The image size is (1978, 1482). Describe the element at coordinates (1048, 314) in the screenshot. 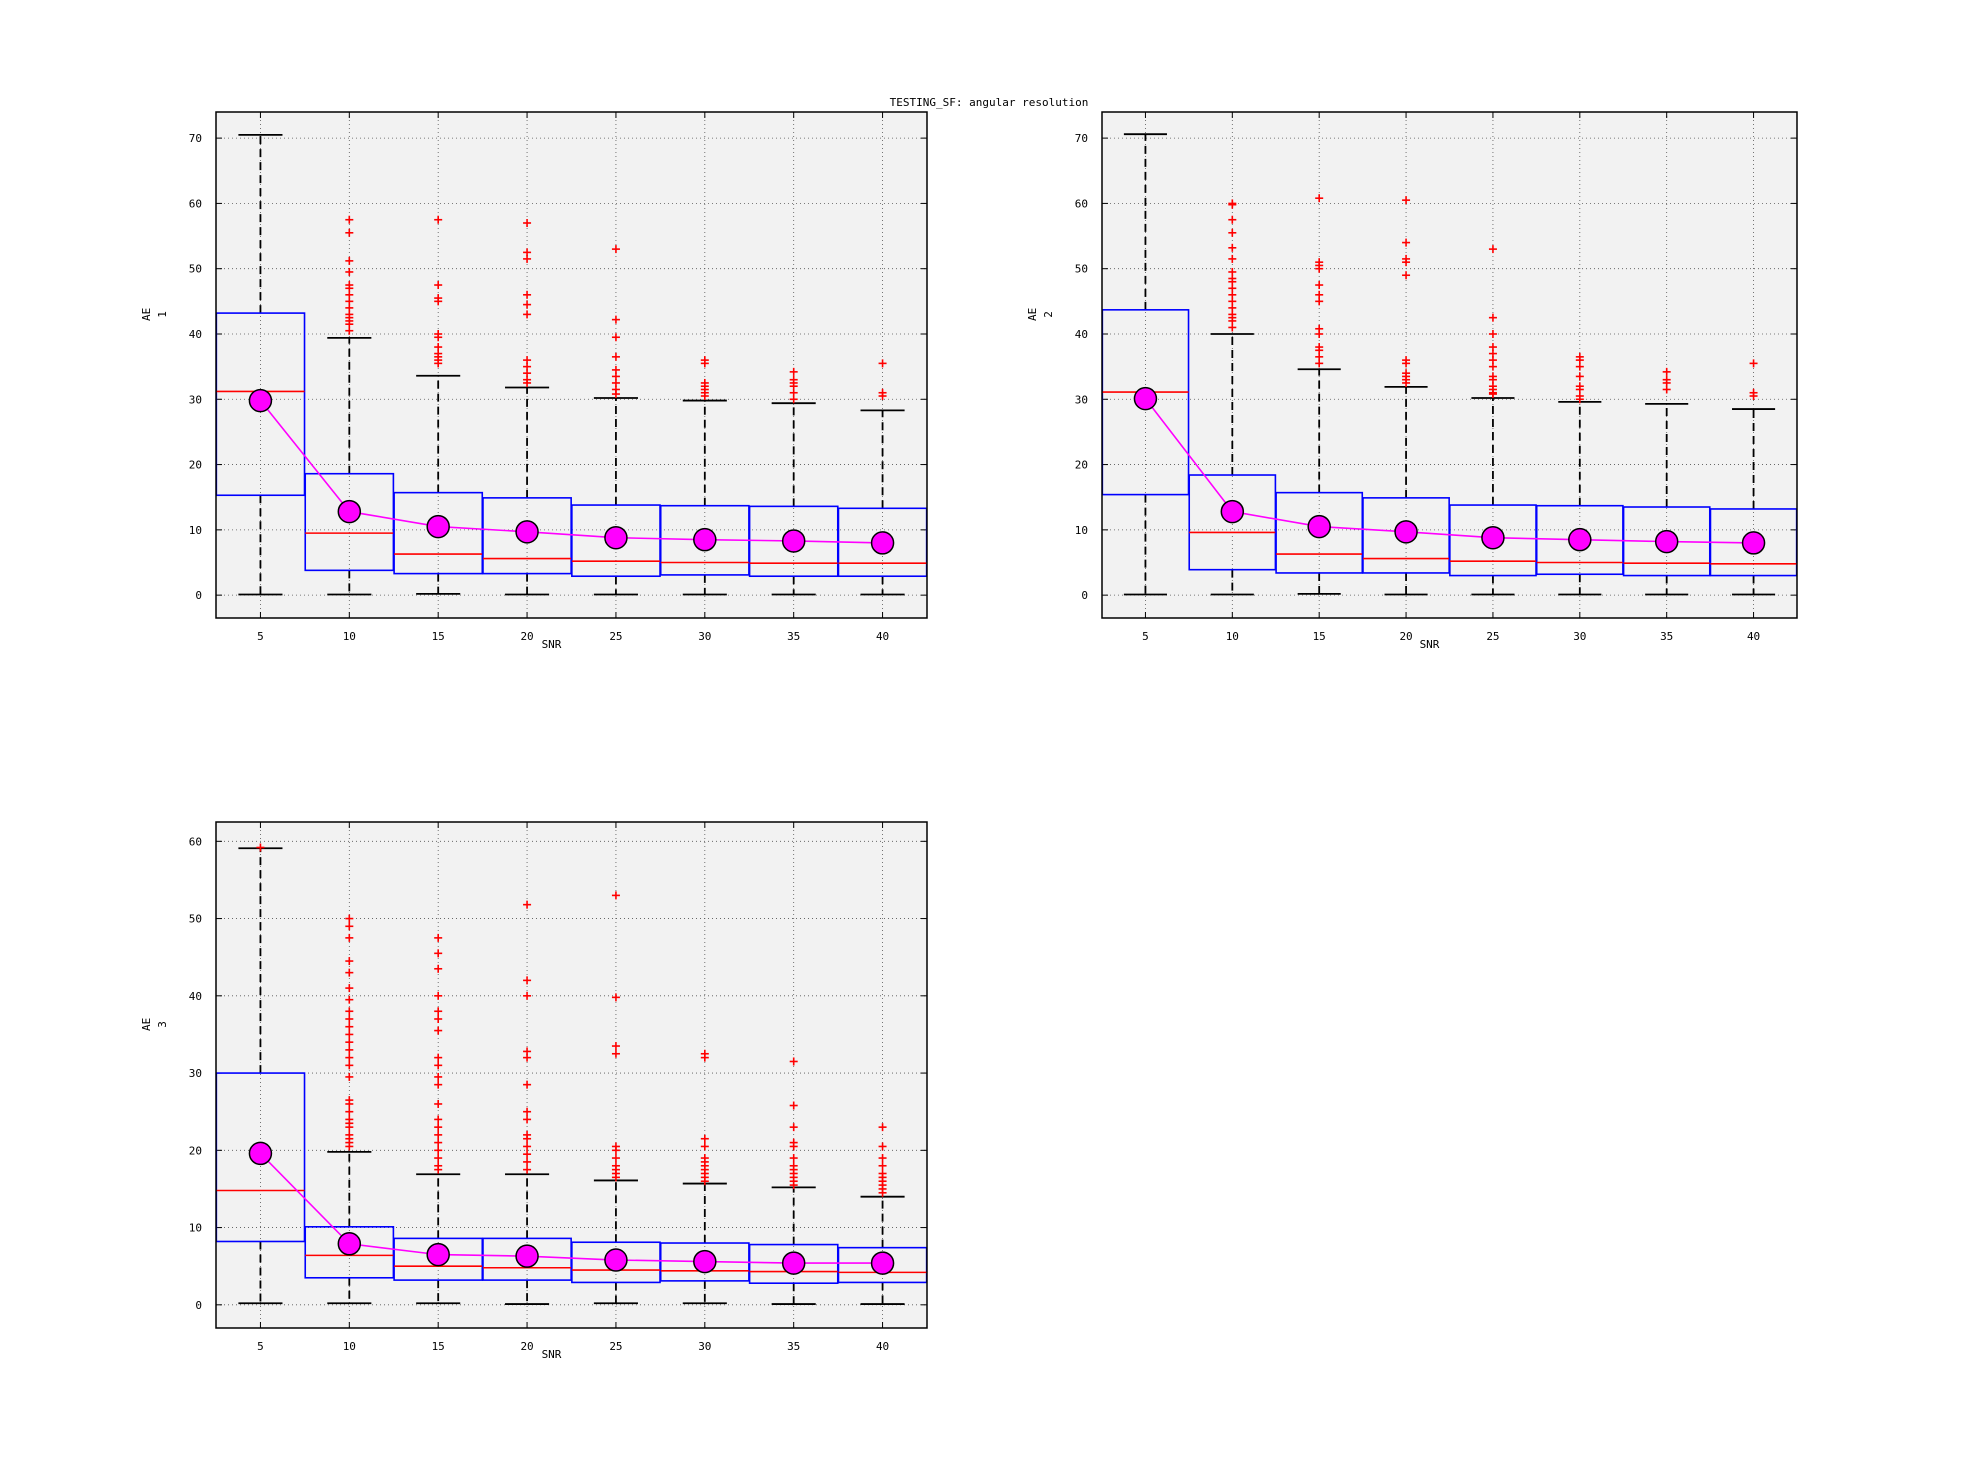

I see `y-axis-label-subscript: 2` at that location.